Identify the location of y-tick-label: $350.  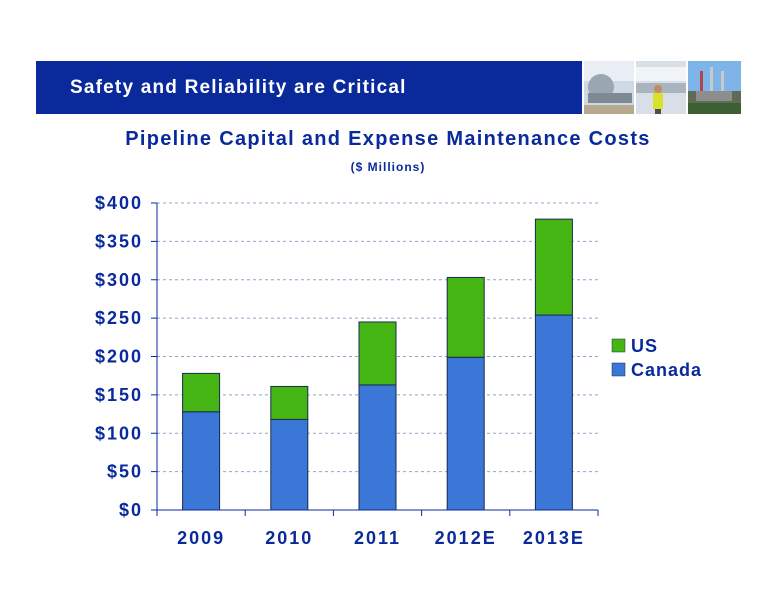
(119, 241).